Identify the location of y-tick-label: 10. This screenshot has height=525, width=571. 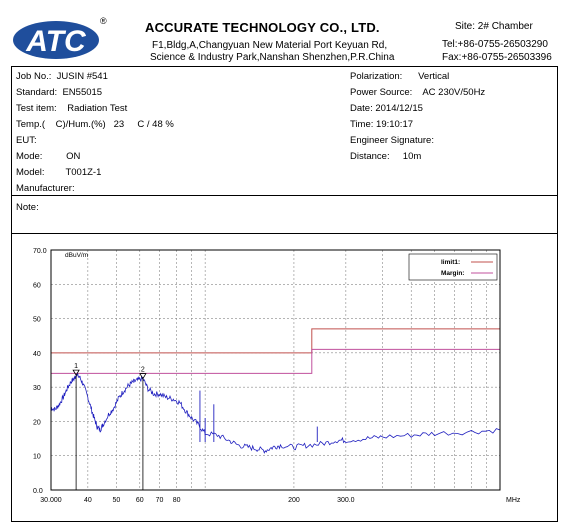
(37, 457).